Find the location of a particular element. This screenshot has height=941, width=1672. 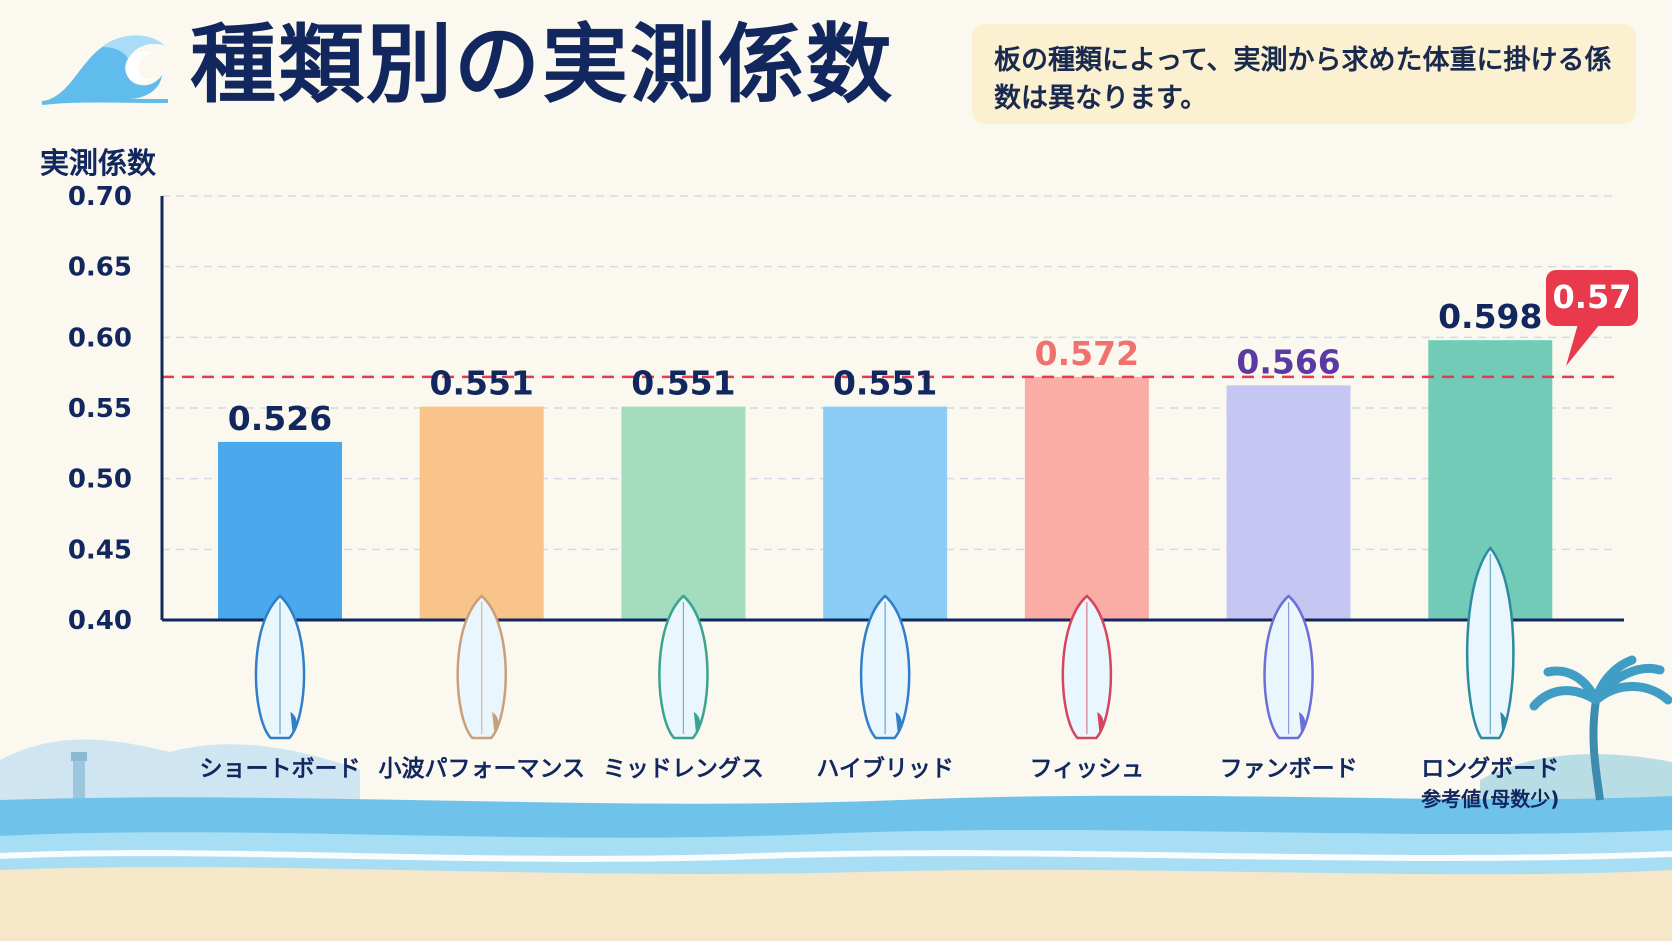

speech-bubble-icon is located at coordinates (1592, 318).